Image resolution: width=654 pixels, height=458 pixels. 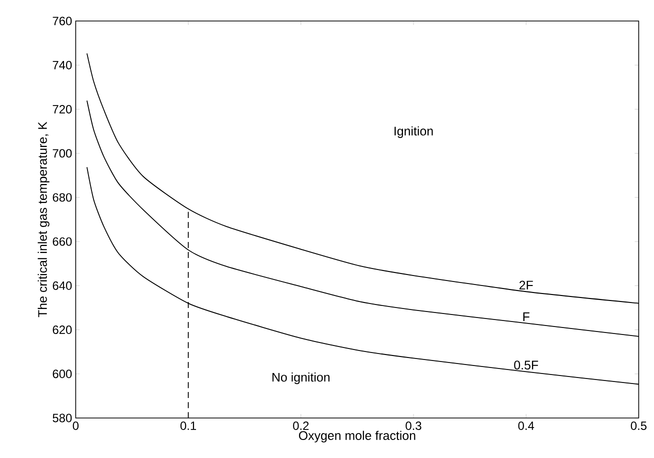 I want to click on x-tick-label: 0.1, so click(x=188, y=426).